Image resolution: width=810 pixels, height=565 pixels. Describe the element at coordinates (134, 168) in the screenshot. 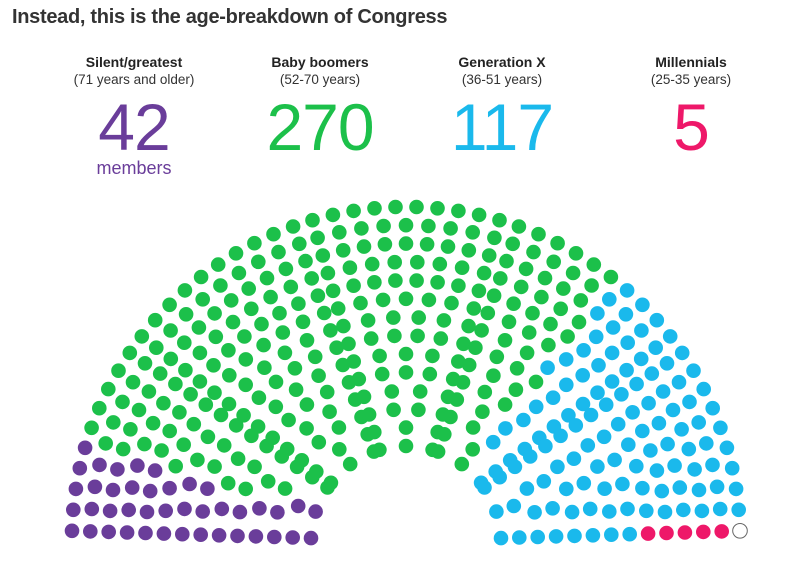

I see `group-count-unit: members` at that location.